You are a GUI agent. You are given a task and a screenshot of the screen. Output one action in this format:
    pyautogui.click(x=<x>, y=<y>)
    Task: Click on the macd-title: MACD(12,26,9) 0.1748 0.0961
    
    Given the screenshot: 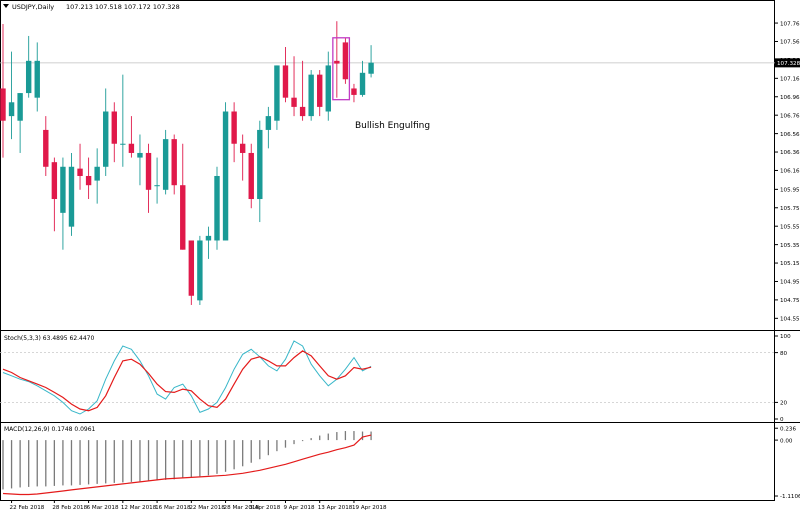 What is the action you would take?
    pyautogui.click(x=50, y=429)
    